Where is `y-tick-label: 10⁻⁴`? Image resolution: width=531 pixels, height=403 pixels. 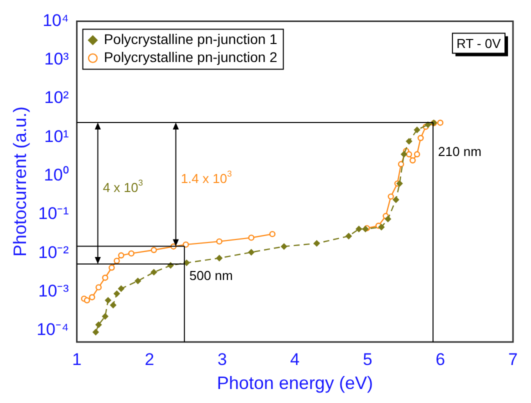
y-tick-label: 10⁻⁴ is located at coordinates (52, 330).